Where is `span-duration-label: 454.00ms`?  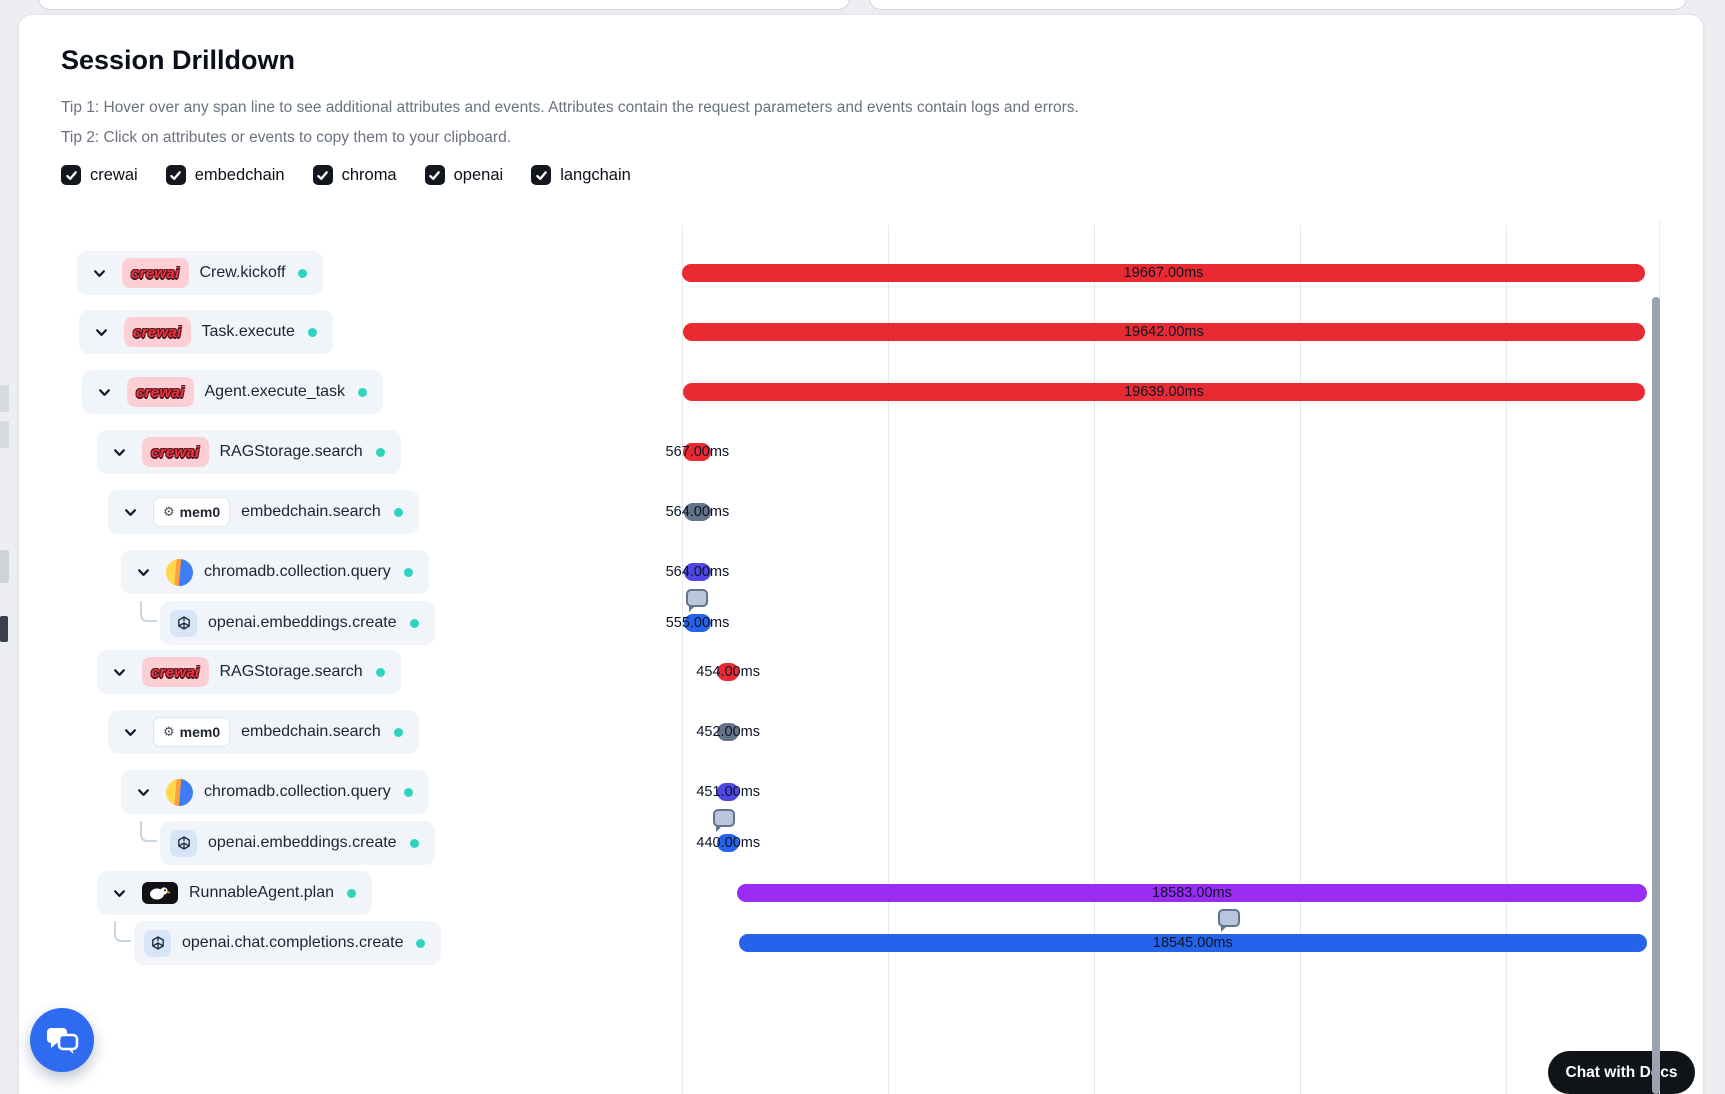 span-duration-label: 454.00ms is located at coordinates (728, 672).